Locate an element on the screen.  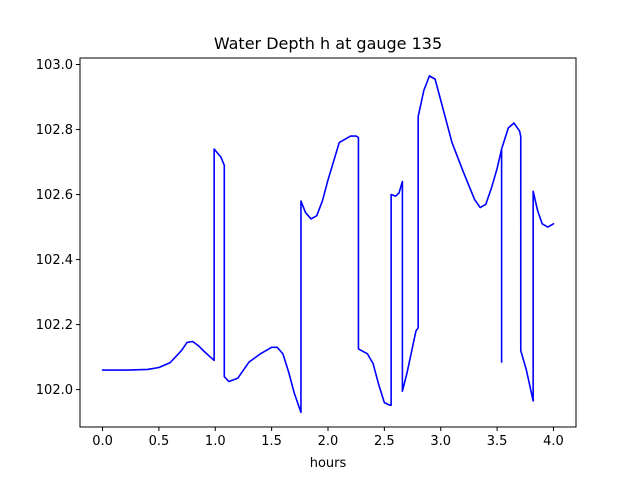
x-tick-label: 4.0 is located at coordinates (553, 441).